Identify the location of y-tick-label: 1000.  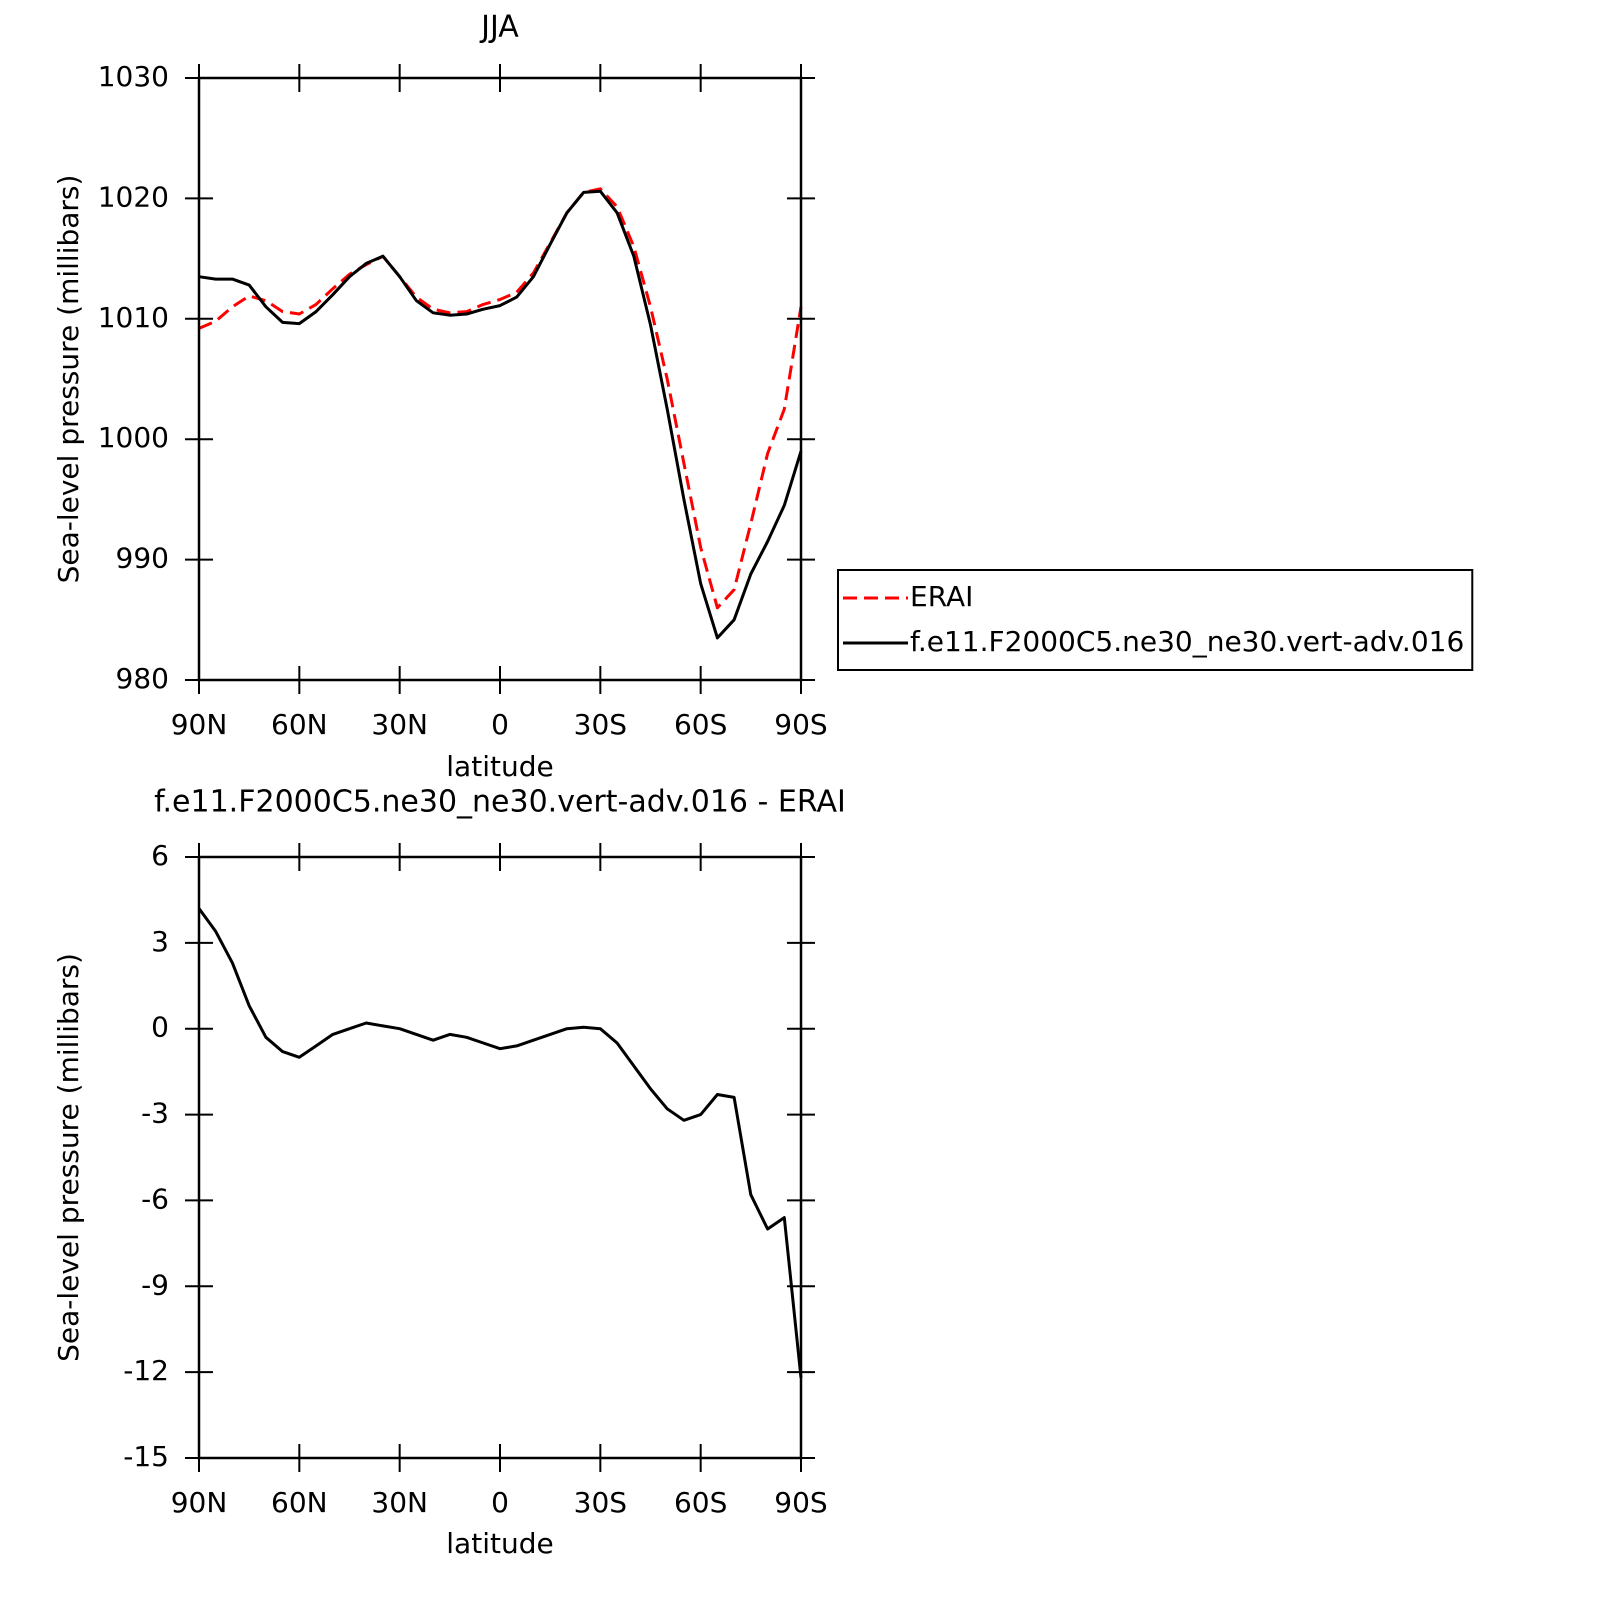
(133, 437).